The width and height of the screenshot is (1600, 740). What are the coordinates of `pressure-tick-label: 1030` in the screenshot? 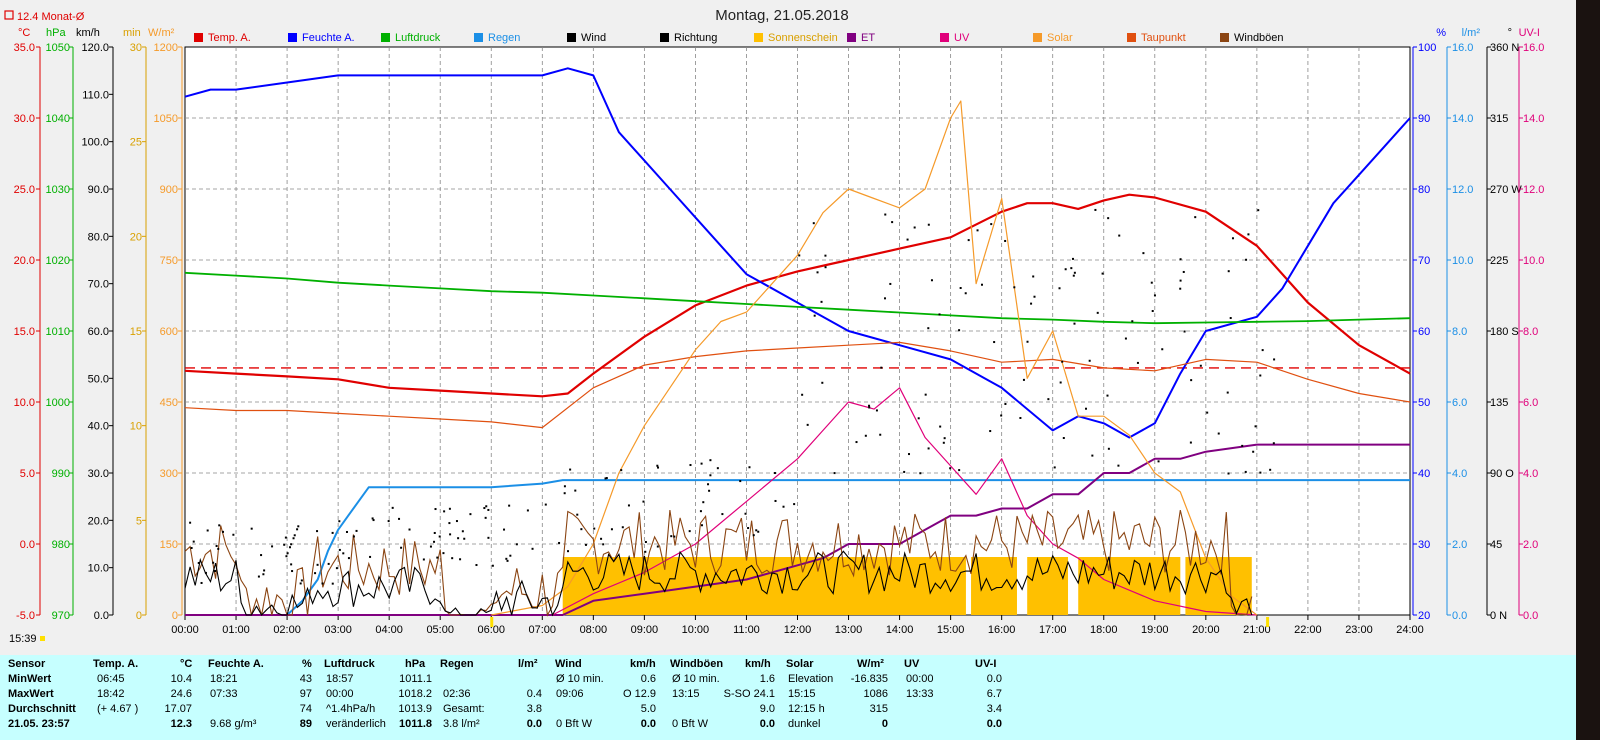 It's located at (58, 190).